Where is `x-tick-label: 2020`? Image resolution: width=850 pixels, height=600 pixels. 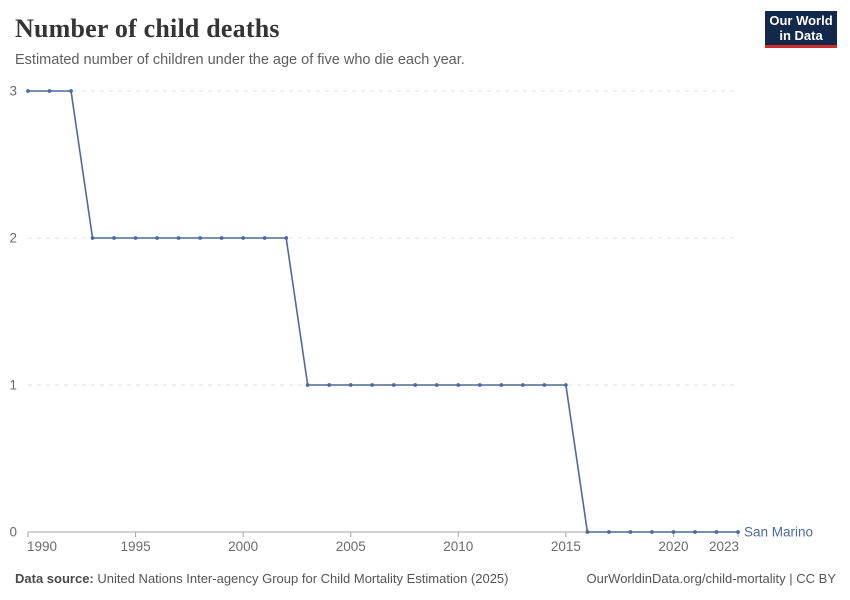
x-tick-label: 2020 is located at coordinates (673, 546).